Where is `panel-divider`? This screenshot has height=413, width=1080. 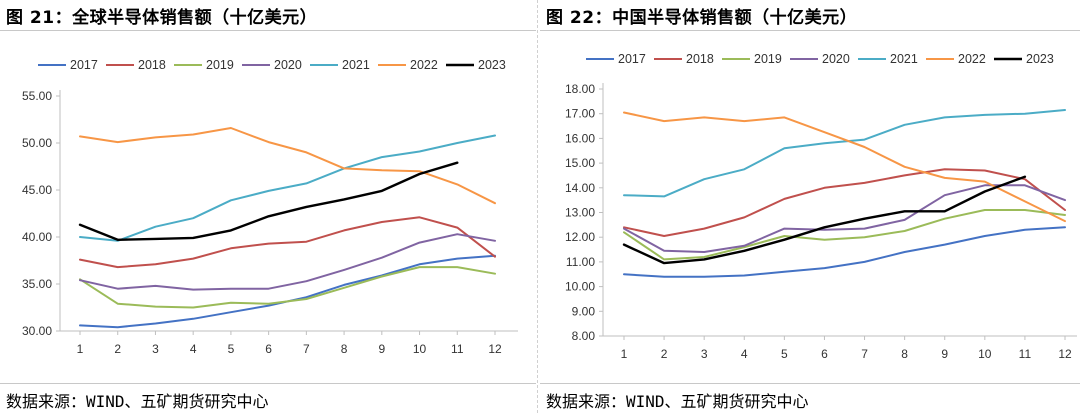 panel-divider is located at coordinates (537, 206).